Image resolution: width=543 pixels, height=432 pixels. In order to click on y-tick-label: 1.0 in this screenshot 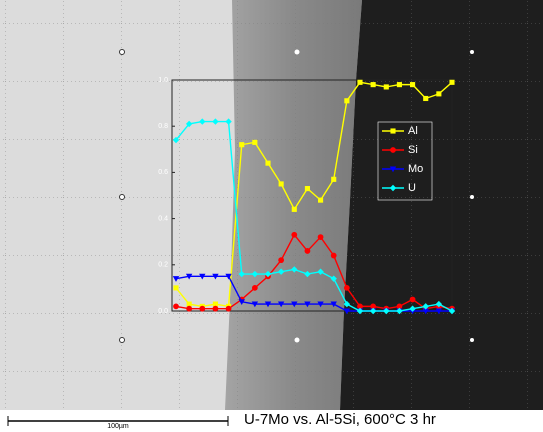, I will do `click(163, 80)`.